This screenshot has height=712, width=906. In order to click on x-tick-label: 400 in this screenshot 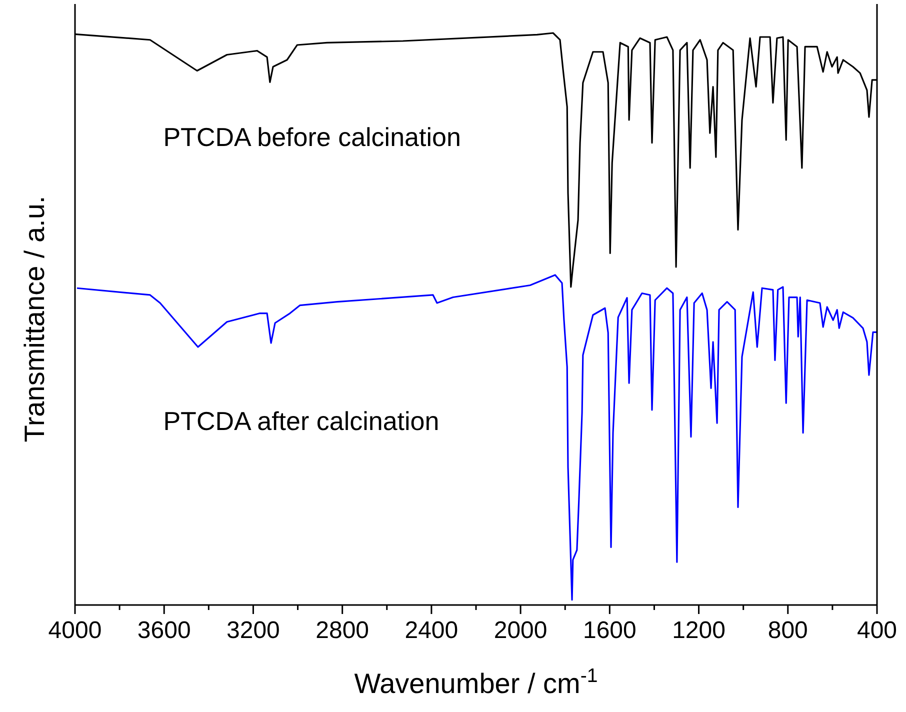, I will do `click(877, 630)`.